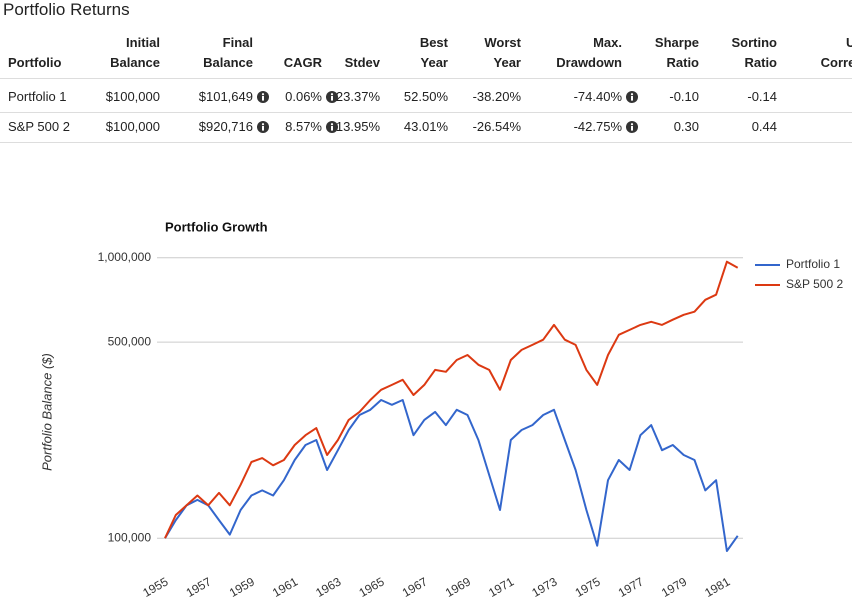 This screenshot has height=609, width=852. I want to click on column-header: CAGR, so click(302, 62).